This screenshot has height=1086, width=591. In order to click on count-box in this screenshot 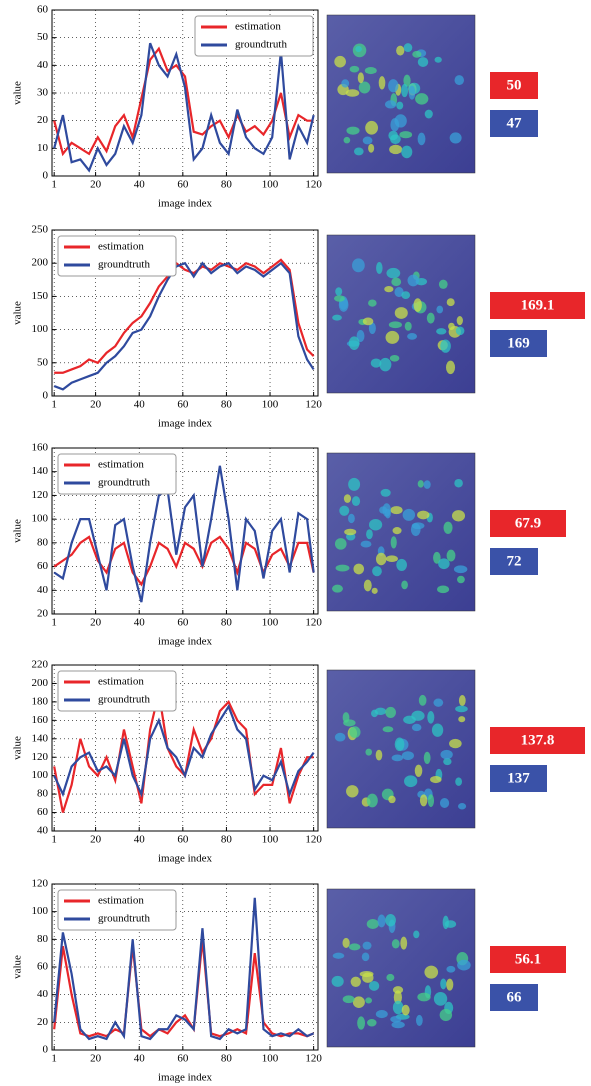, I will do `click(514, 997)`.